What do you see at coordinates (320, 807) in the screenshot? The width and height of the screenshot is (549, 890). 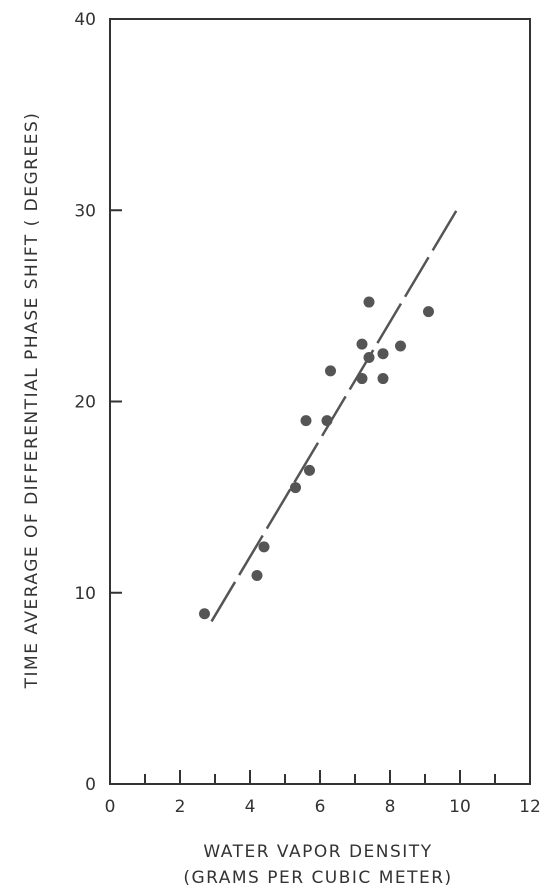 I see `x-tick-label: 6` at bounding box center [320, 807].